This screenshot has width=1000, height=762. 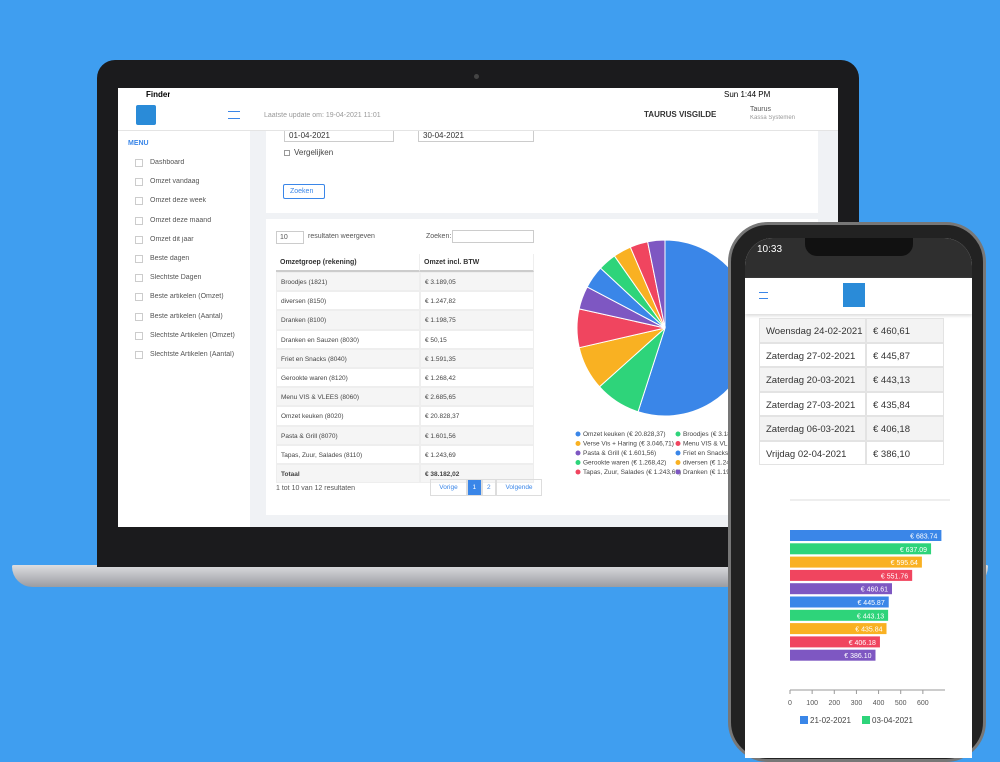 What do you see at coordinates (477, 435) in the screenshot?
I see `table-cell: € 1.601,56` at bounding box center [477, 435].